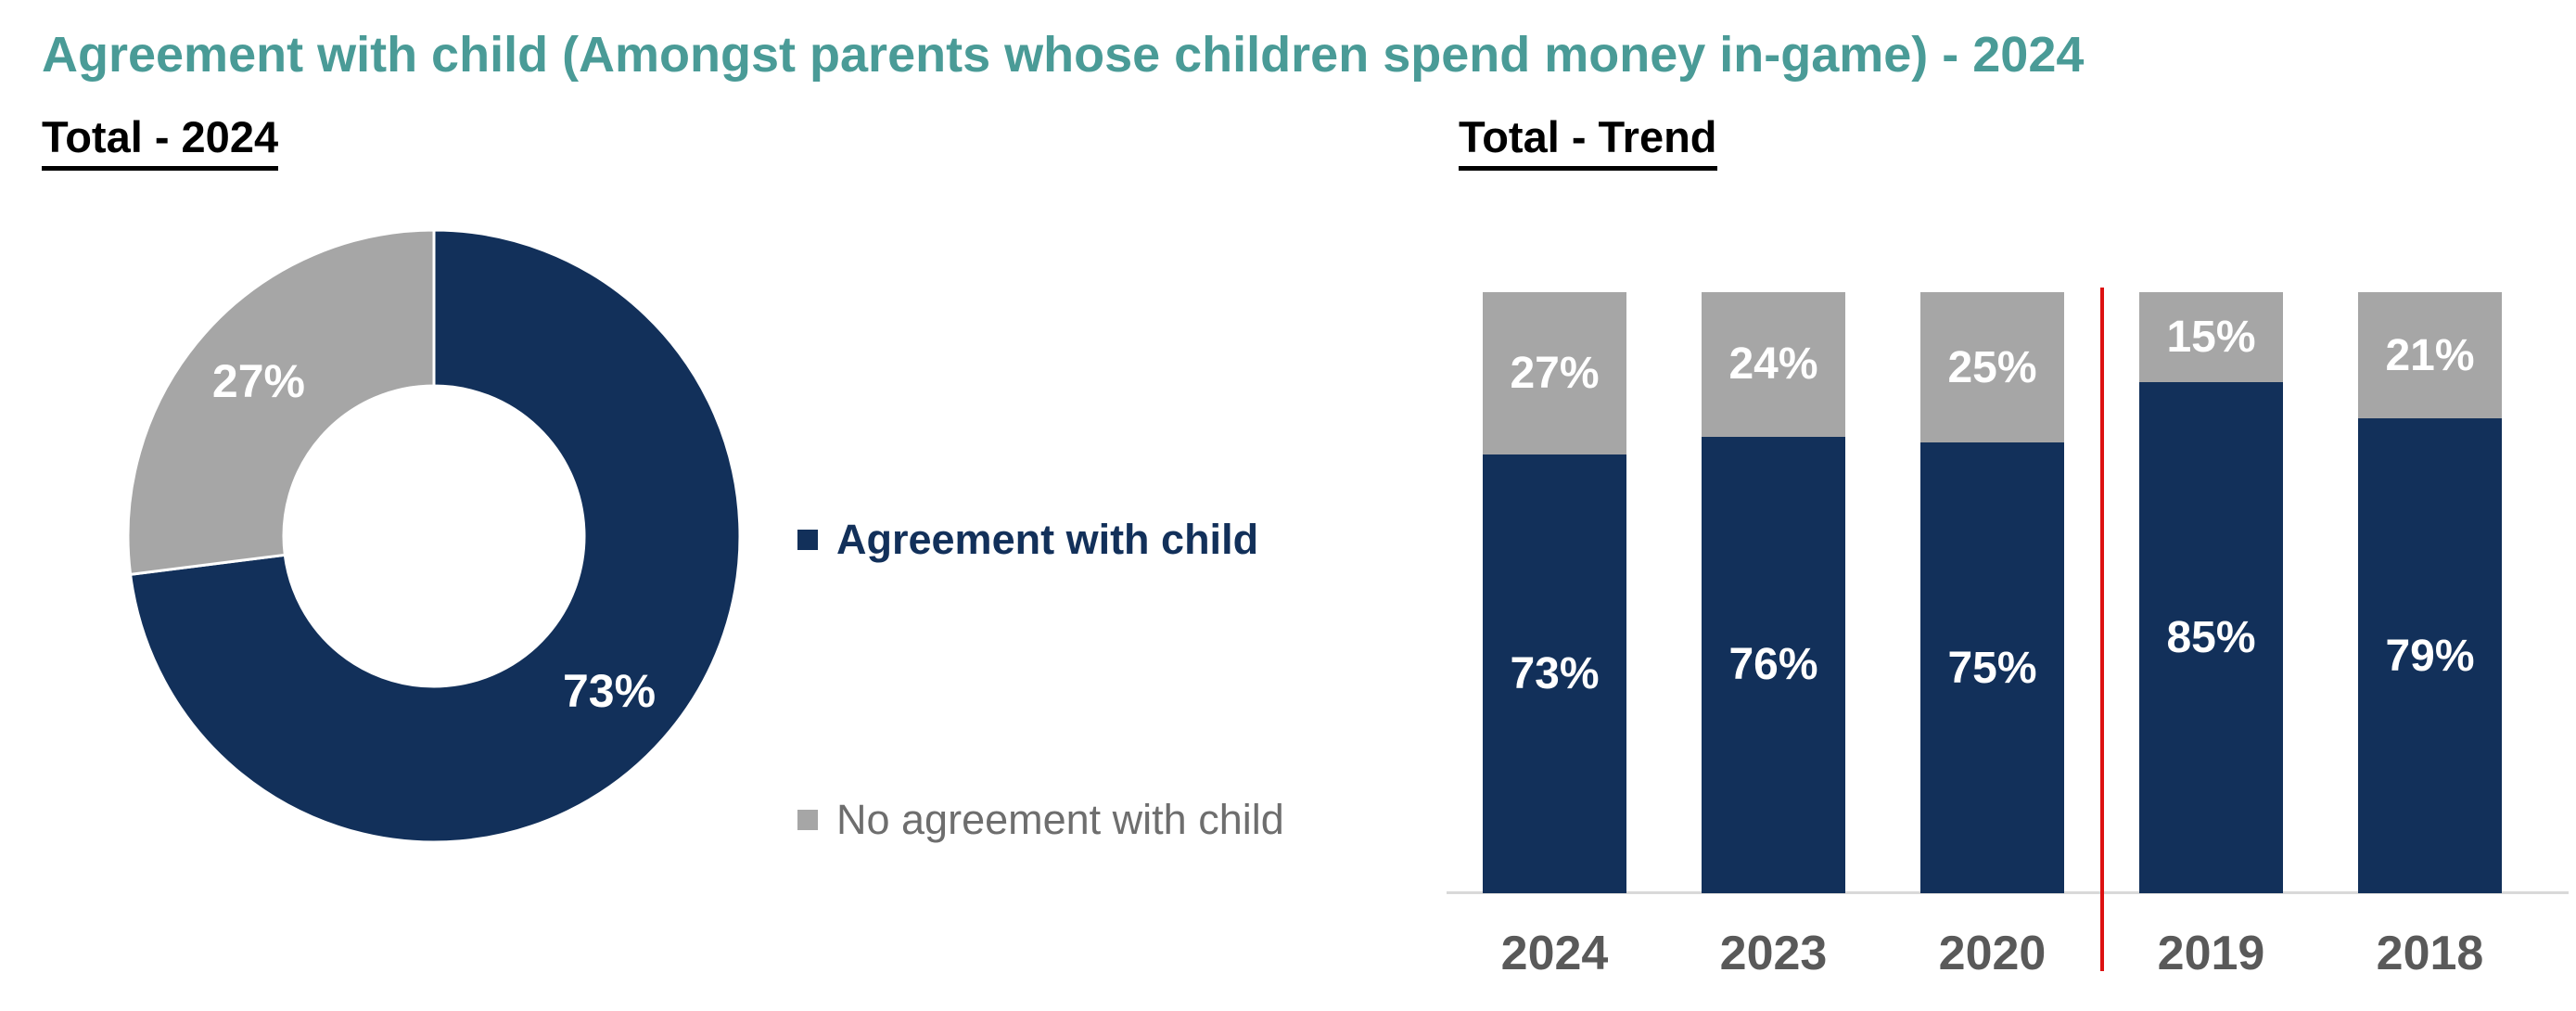  I want to click on bar-segment-no-agreement-2019: 15%, so click(2211, 337).